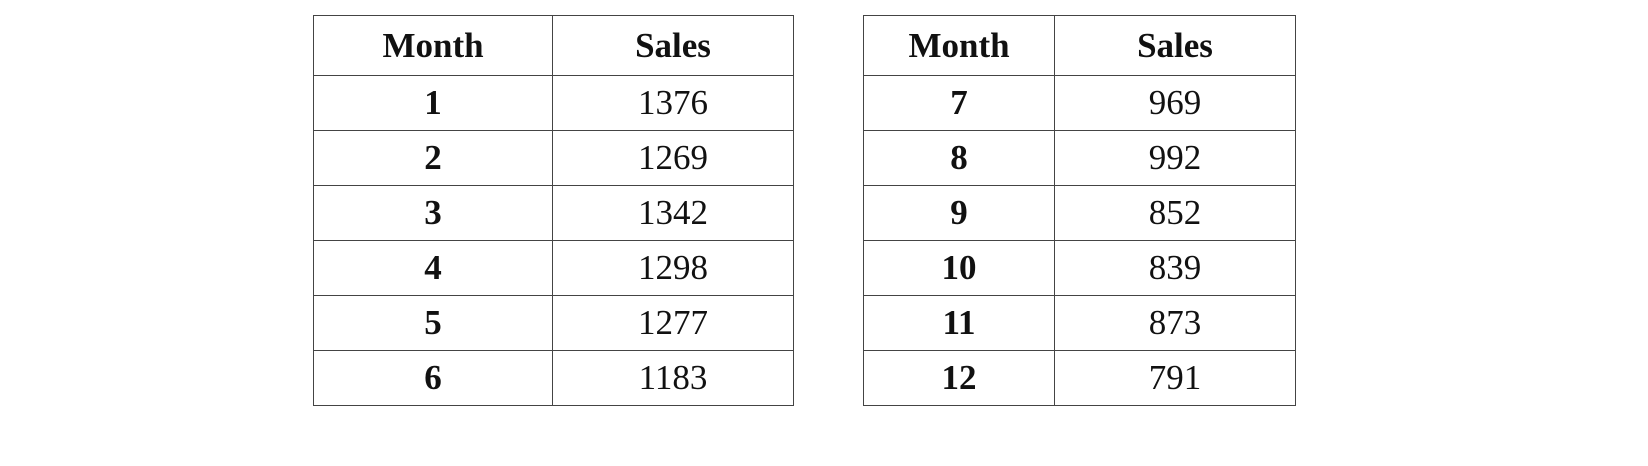  What do you see at coordinates (959, 103) in the screenshot?
I see `month-cell: 7` at bounding box center [959, 103].